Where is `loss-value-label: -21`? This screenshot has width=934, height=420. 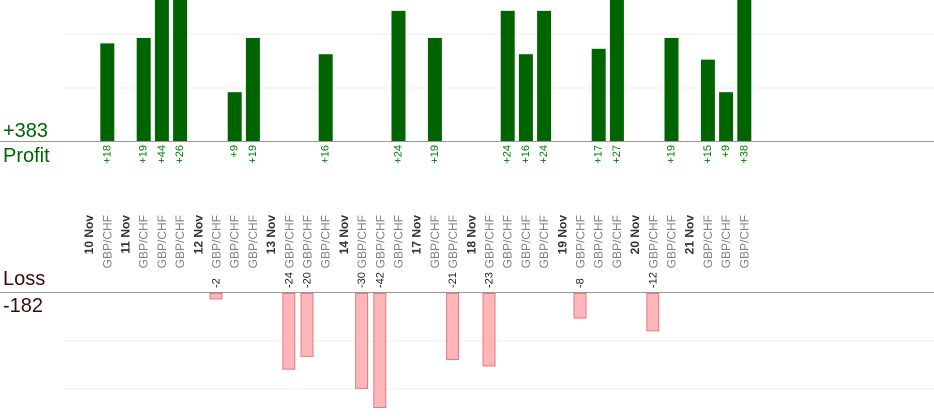 loss-value-label: -21 is located at coordinates (453, 280).